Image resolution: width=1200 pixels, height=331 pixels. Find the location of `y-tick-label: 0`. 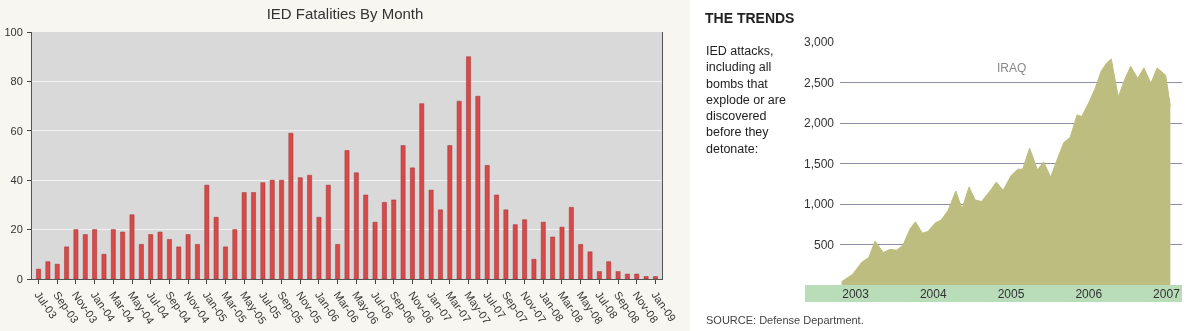

y-tick-label: 0 is located at coordinates (19, 278).